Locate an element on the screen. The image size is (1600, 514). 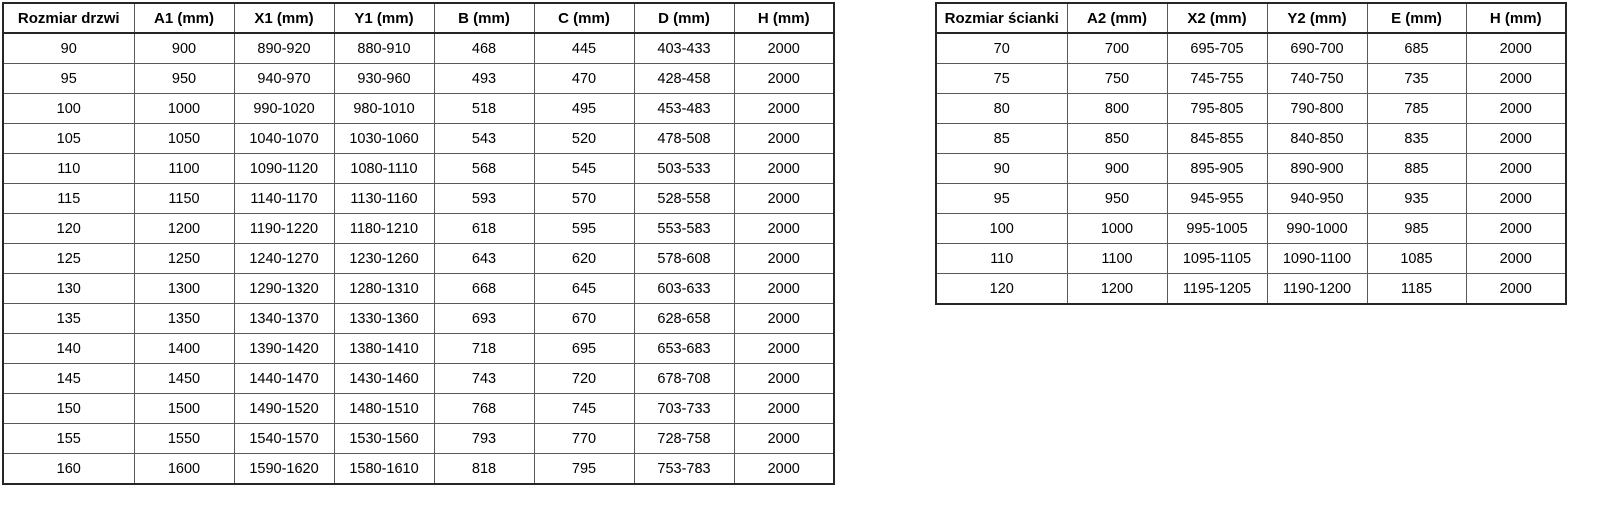
table-cell: 700 is located at coordinates (1117, 48).